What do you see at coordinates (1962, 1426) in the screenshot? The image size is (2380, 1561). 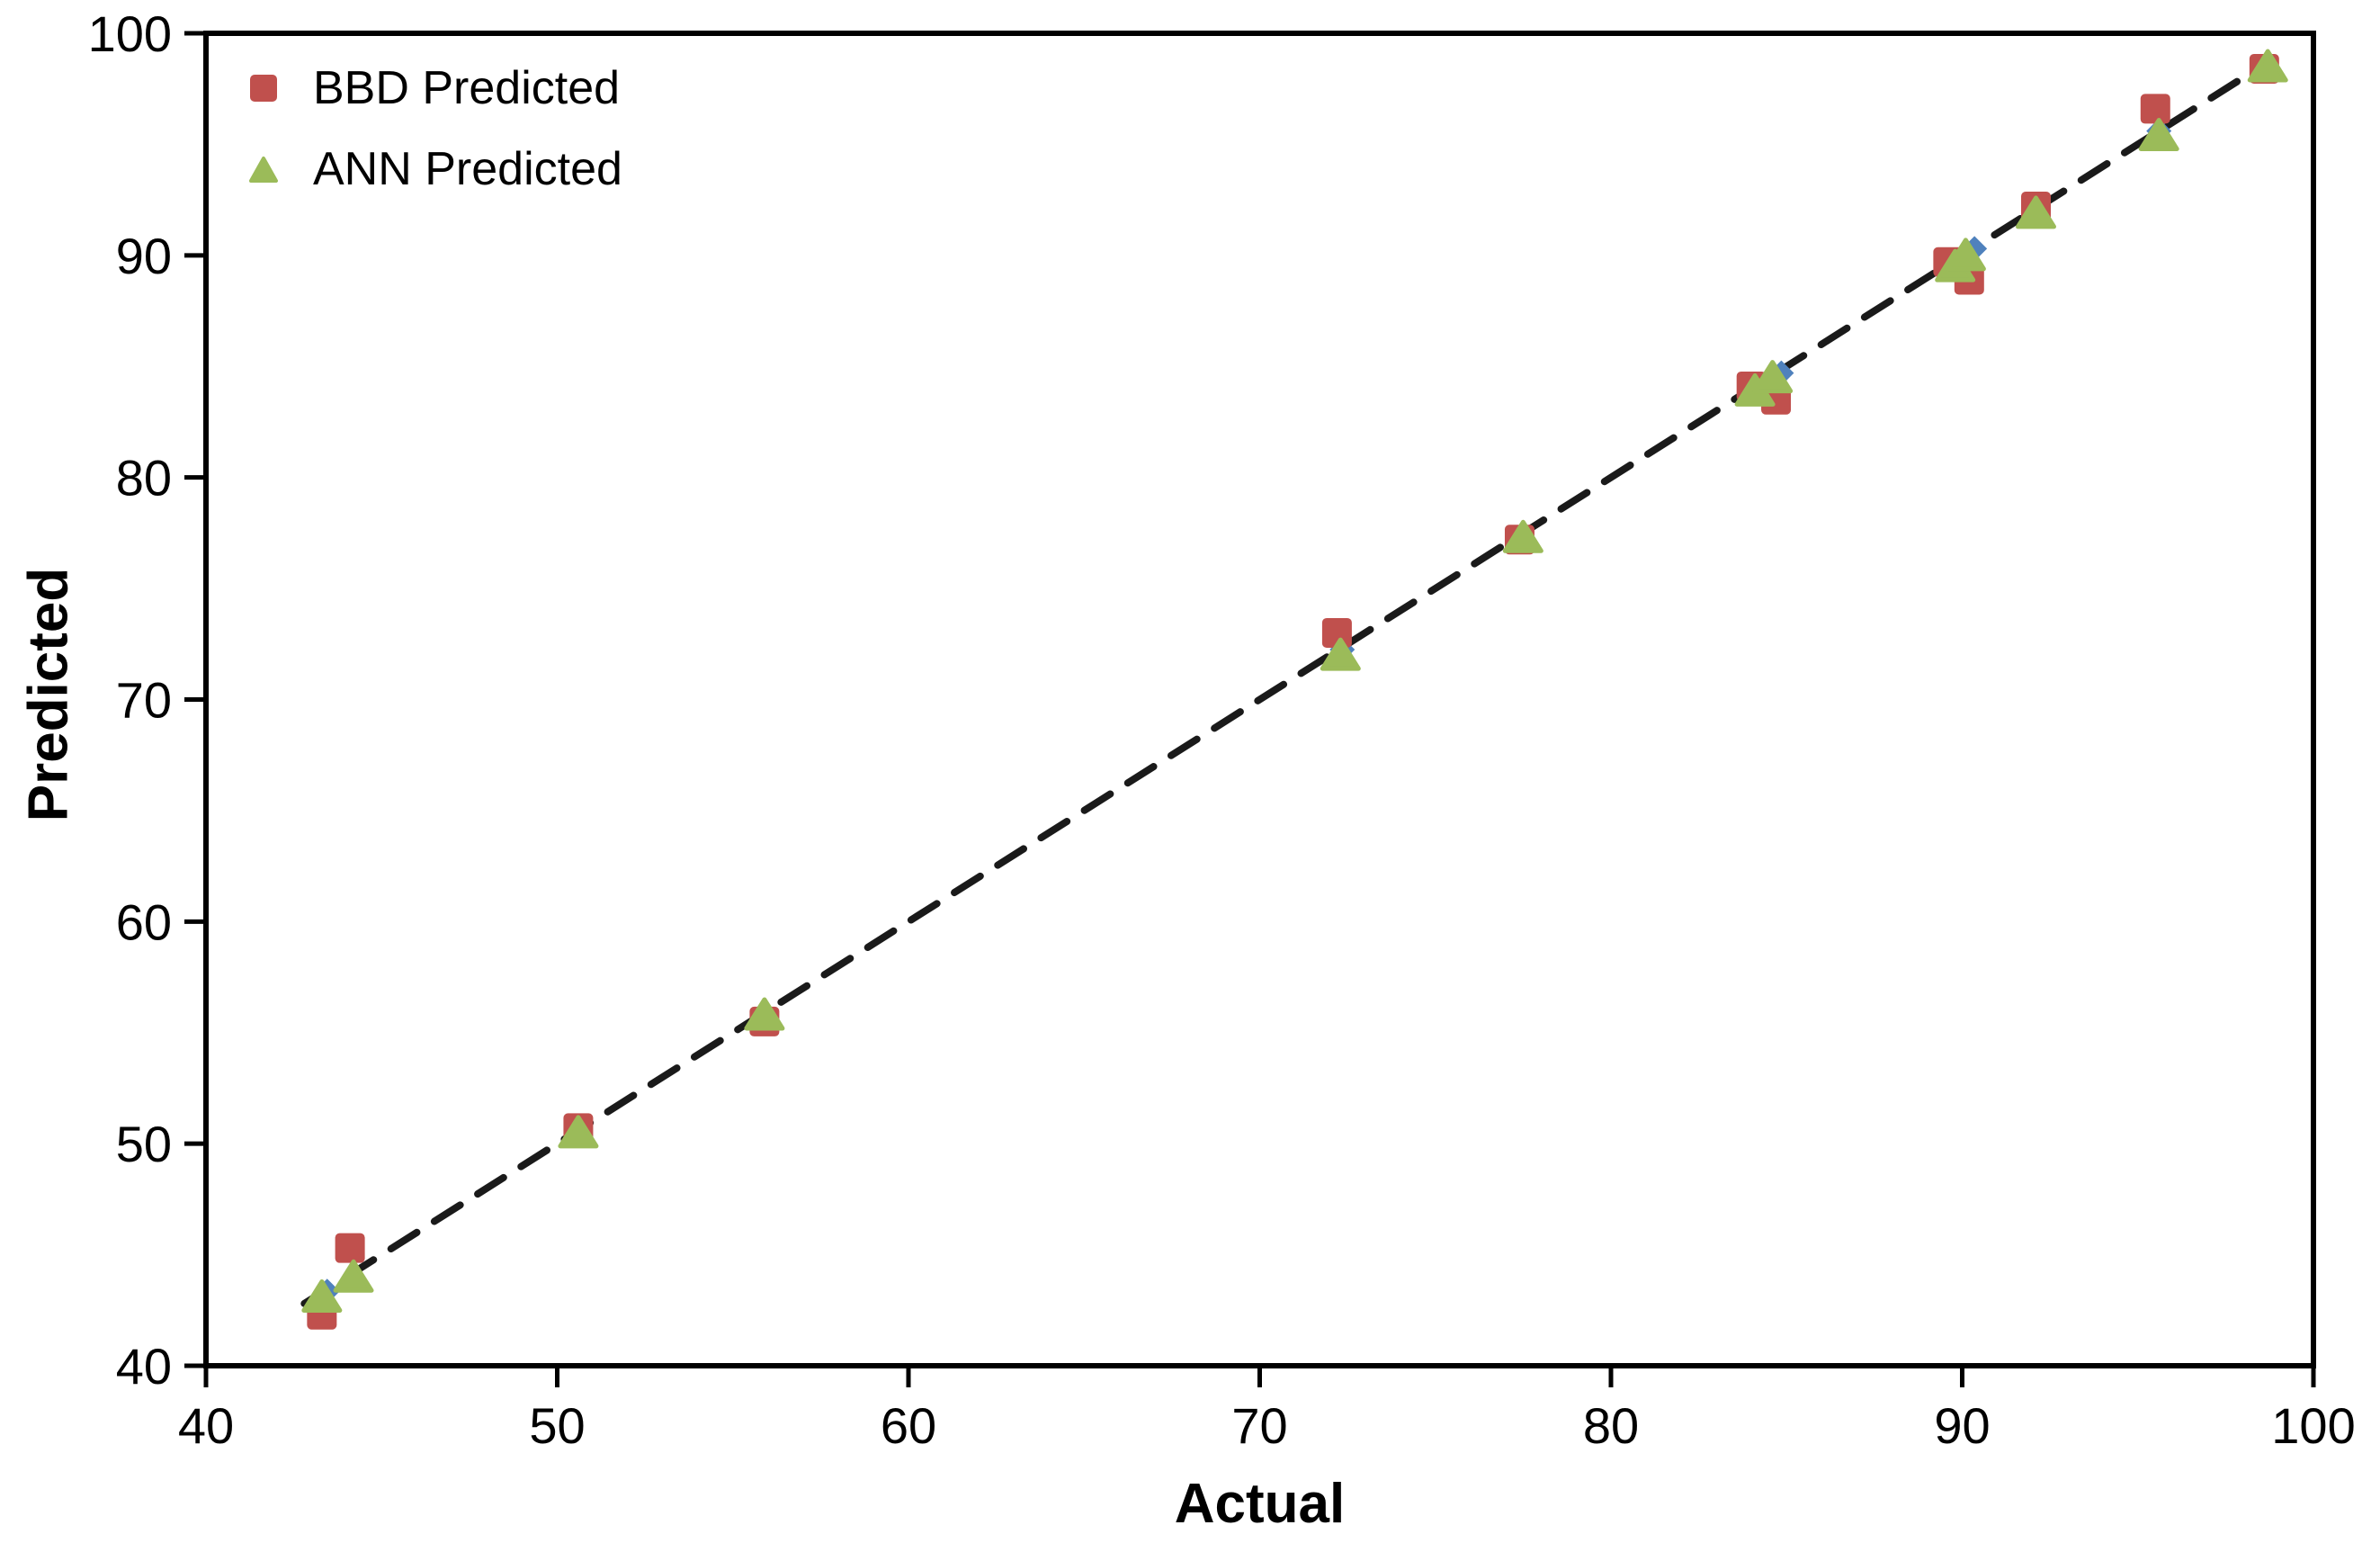 I see `x-tick-label: 90` at bounding box center [1962, 1426].